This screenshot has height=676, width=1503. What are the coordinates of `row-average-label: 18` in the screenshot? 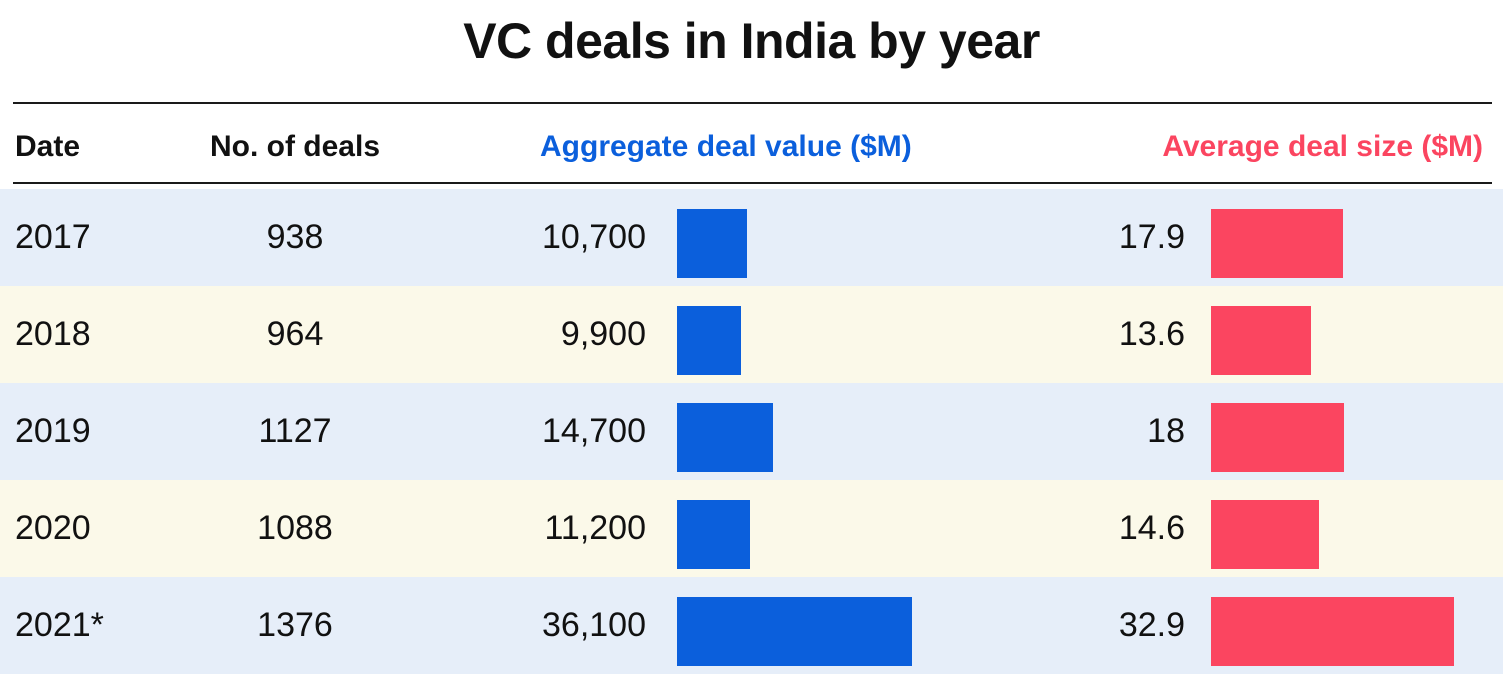 It's located at (1166, 431).